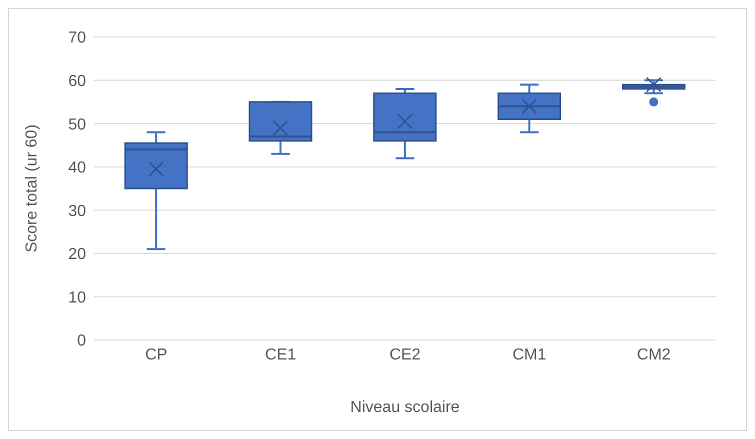 The height and width of the screenshot is (439, 755). Describe the element at coordinates (77, 168) in the screenshot. I see `y-tick-label: 40` at that location.